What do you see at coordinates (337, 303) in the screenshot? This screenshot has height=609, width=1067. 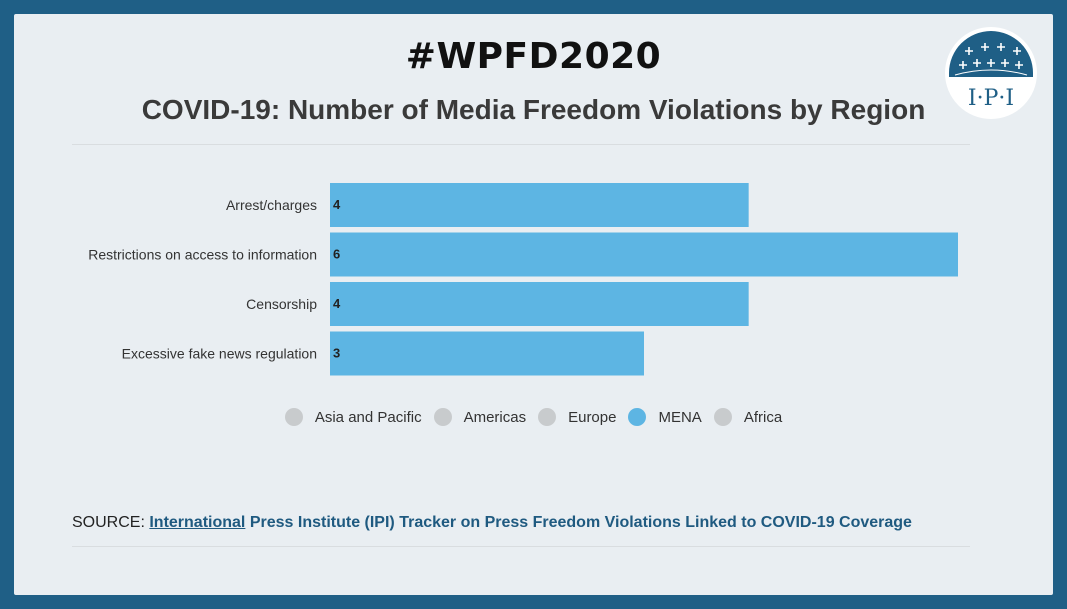 I see `data-label-3: 4` at bounding box center [337, 303].